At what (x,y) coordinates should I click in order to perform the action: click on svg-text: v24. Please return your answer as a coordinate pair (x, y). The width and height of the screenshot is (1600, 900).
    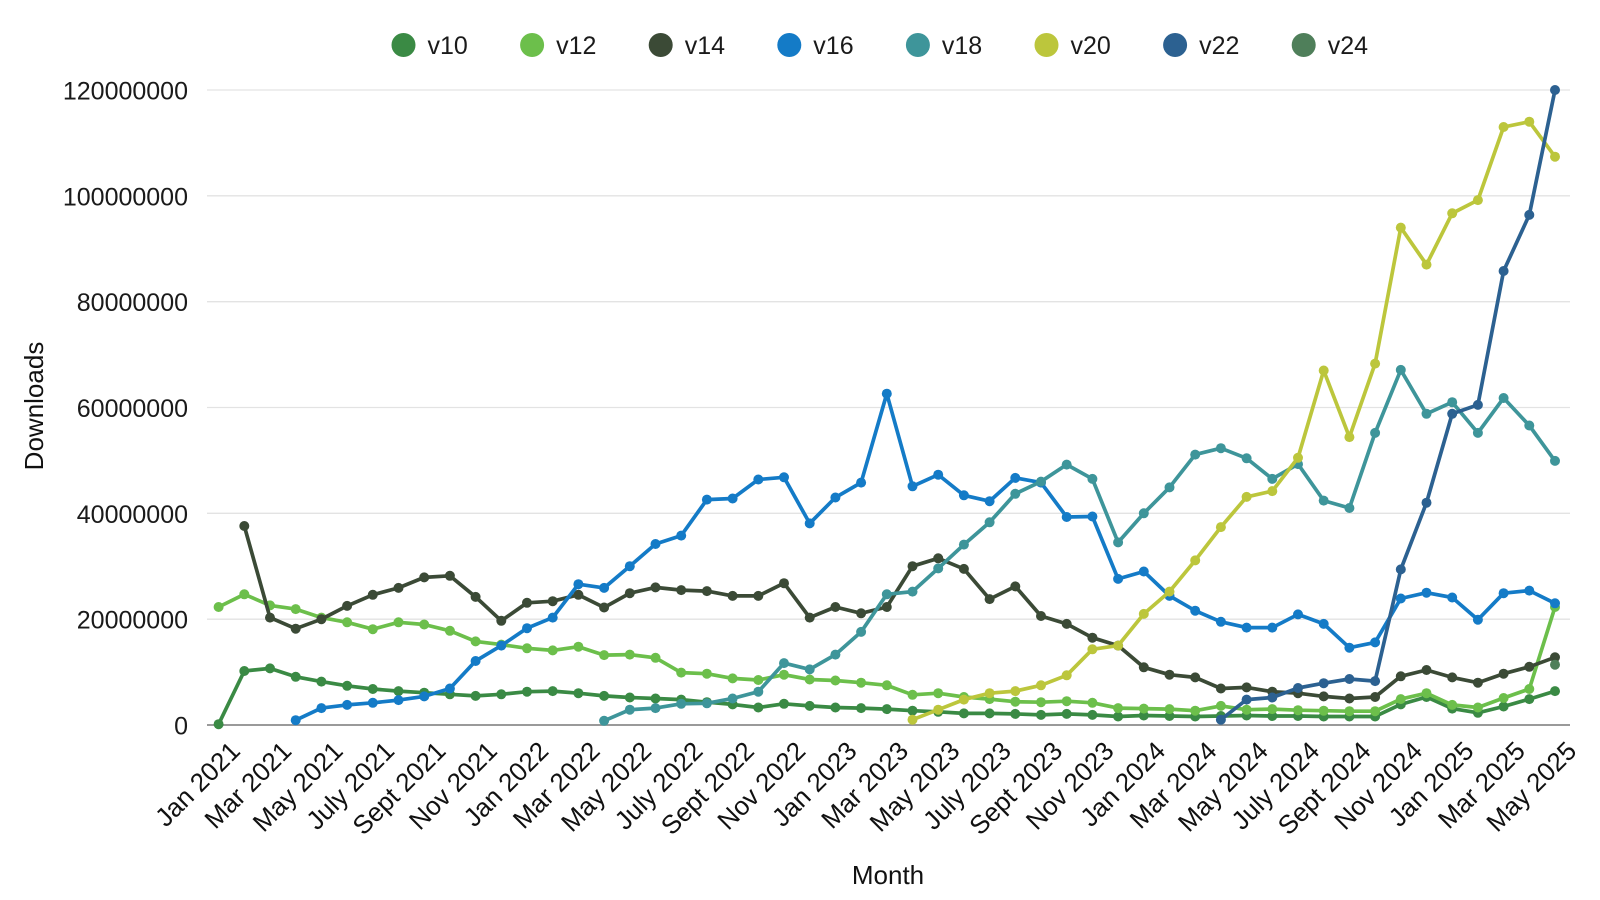
    Looking at the image, I should click on (1348, 46).